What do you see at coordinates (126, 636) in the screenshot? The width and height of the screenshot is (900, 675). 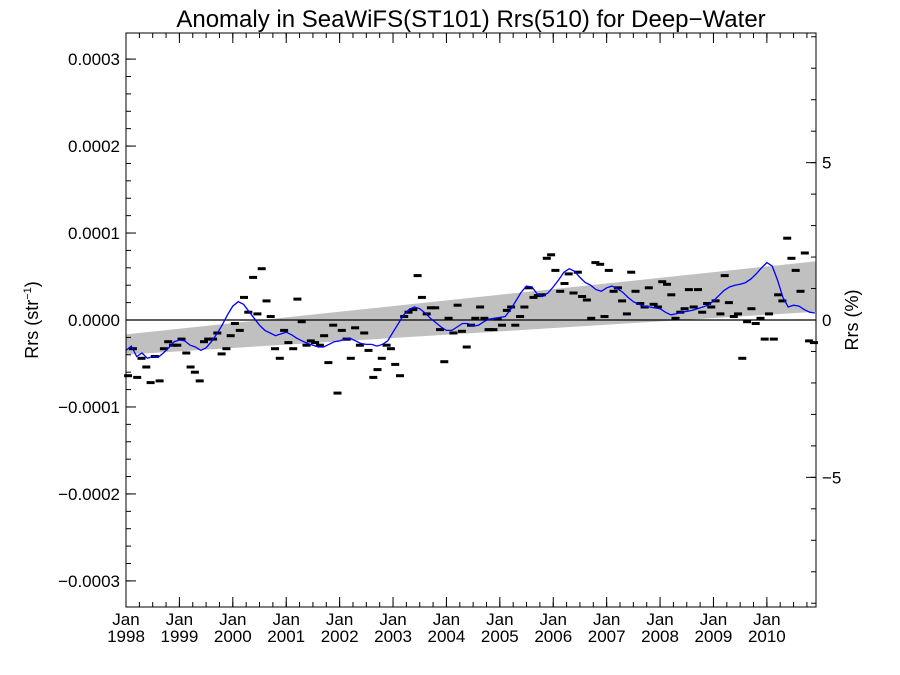 I see `x-tick-label-year: 1998` at bounding box center [126, 636].